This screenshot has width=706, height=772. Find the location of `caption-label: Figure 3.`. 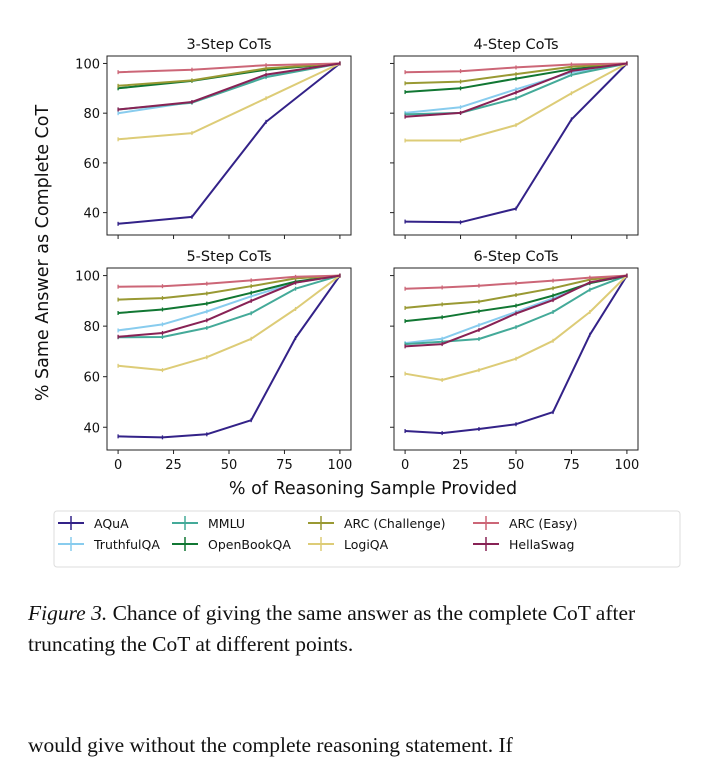

caption-label: Figure 3. is located at coordinates (68, 613).